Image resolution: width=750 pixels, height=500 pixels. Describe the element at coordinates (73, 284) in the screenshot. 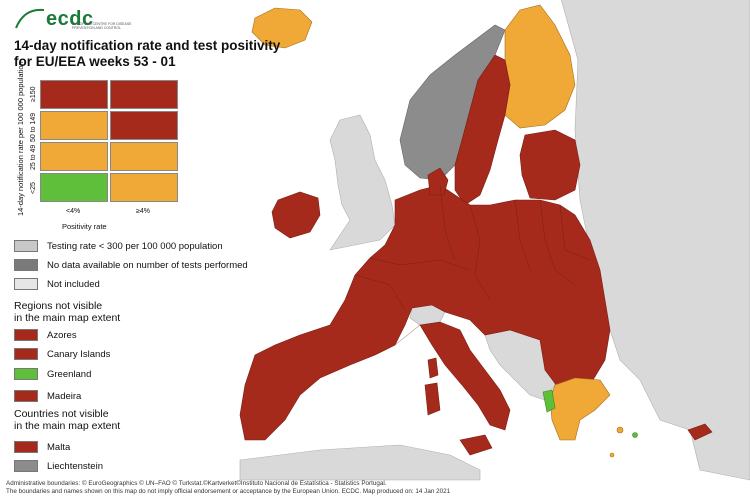

I see `legend-label: Not included` at that location.